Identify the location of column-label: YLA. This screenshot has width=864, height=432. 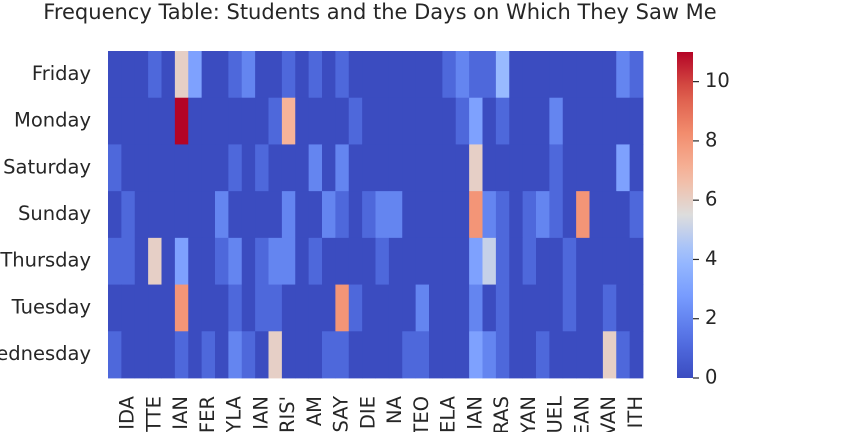
(234, 413).